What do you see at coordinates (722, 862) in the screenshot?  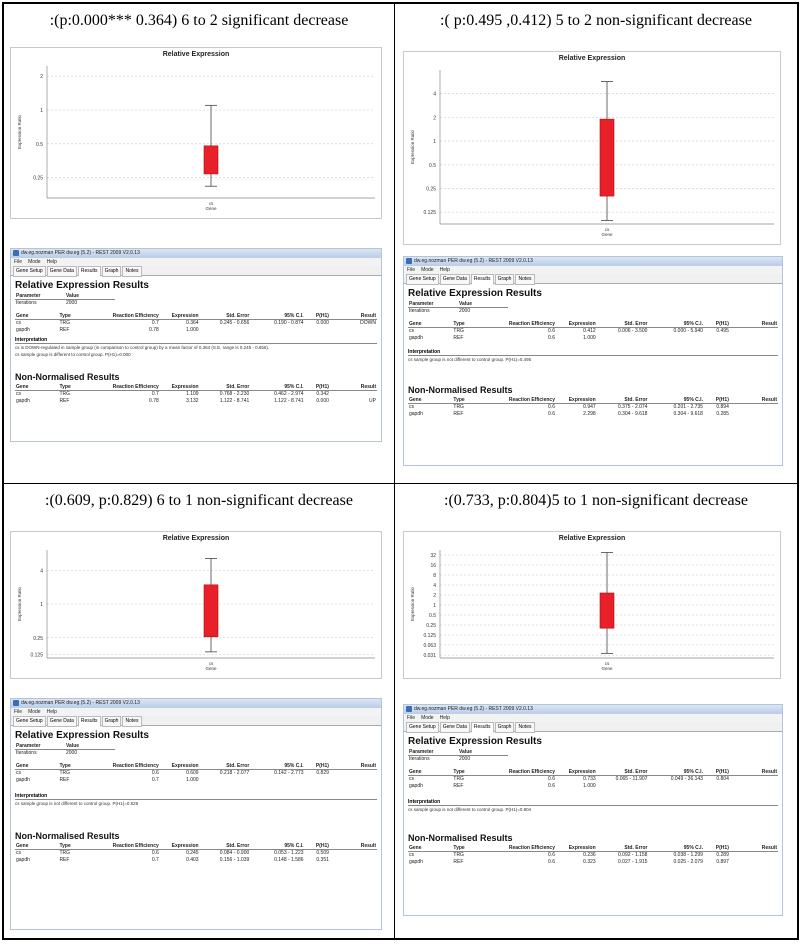 I see `table-cell: 0.897` at bounding box center [722, 862].